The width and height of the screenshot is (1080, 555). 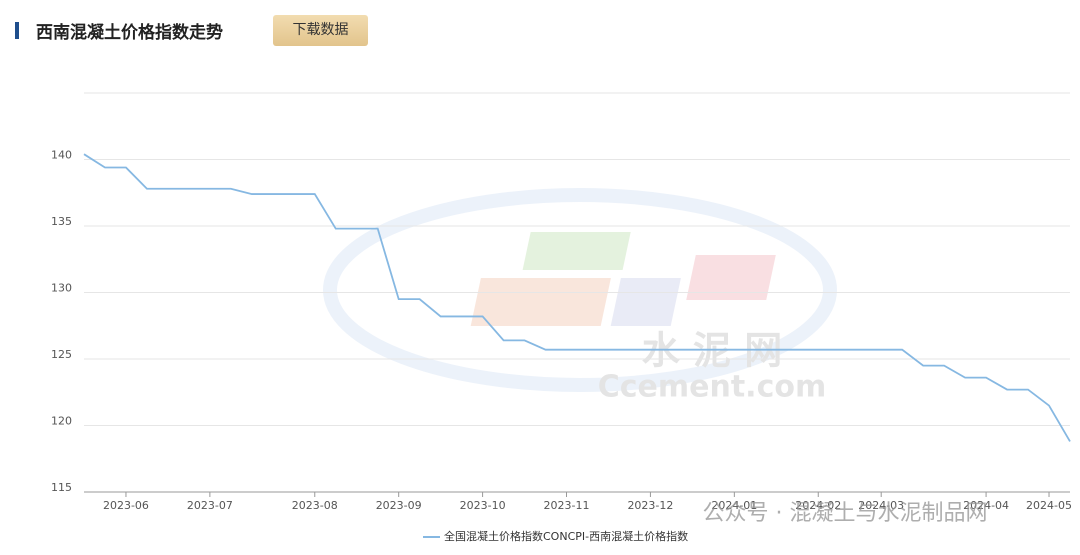 What do you see at coordinates (61, 288) in the screenshot?
I see `y-tick-label: 130` at bounding box center [61, 288].